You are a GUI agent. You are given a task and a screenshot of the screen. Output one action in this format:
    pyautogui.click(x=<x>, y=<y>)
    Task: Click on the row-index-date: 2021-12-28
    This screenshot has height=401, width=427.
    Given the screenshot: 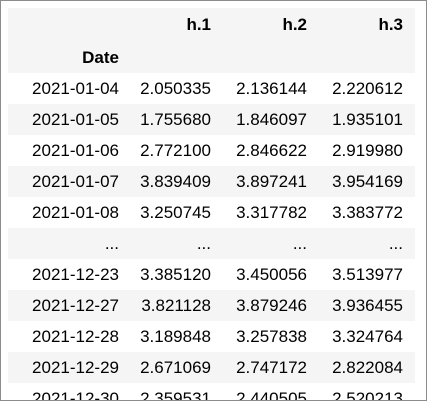 What is the action you would take?
    pyautogui.click(x=75, y=336)
    